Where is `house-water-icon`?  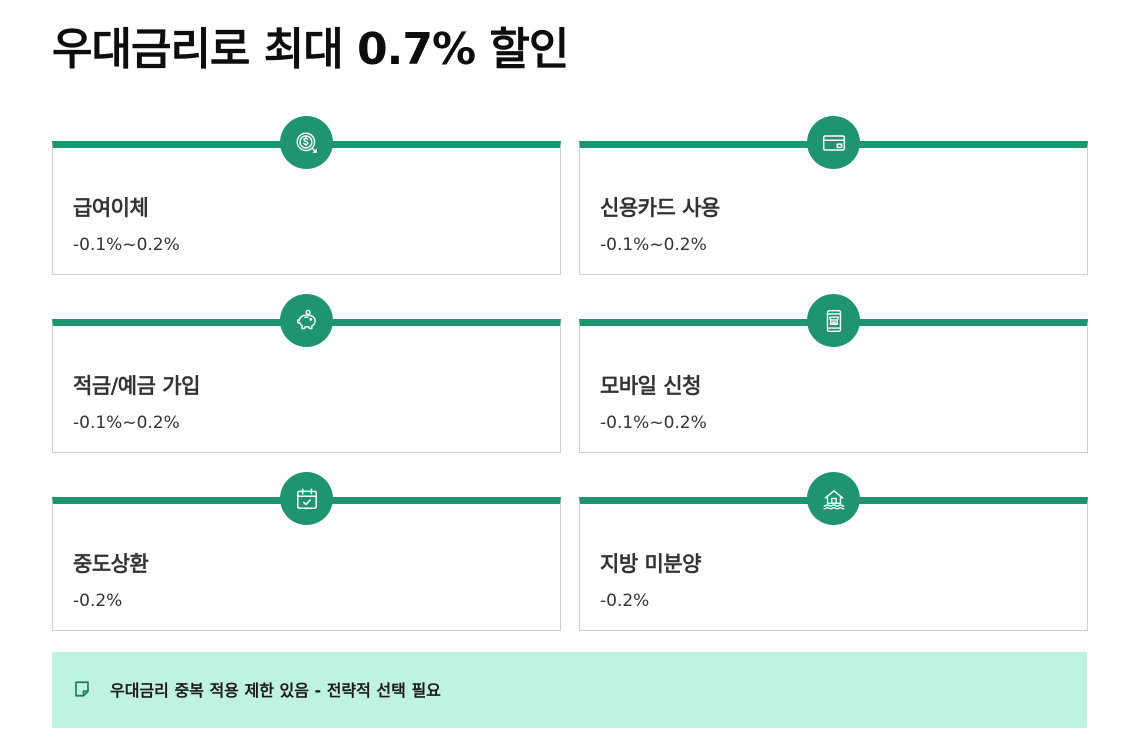 house-water-icon is located at coordinates (833, 498).